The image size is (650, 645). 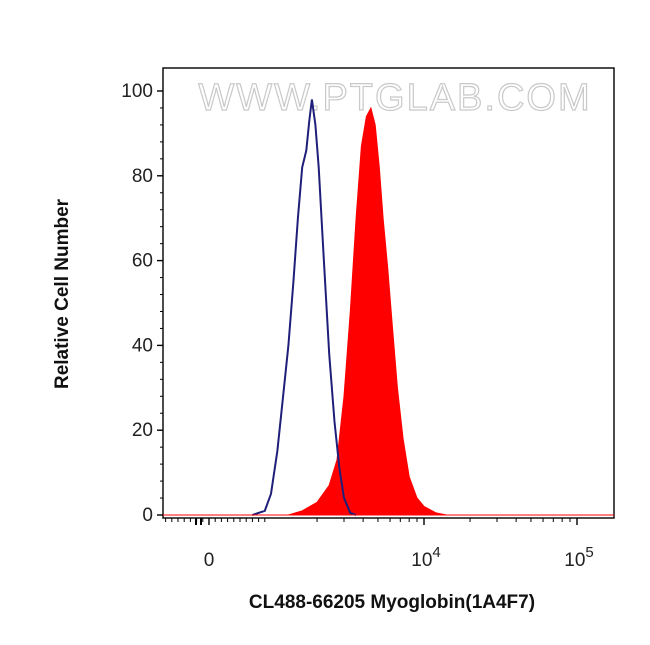 I want to click on y-tick-label: 80, so click(x=142, y=176).